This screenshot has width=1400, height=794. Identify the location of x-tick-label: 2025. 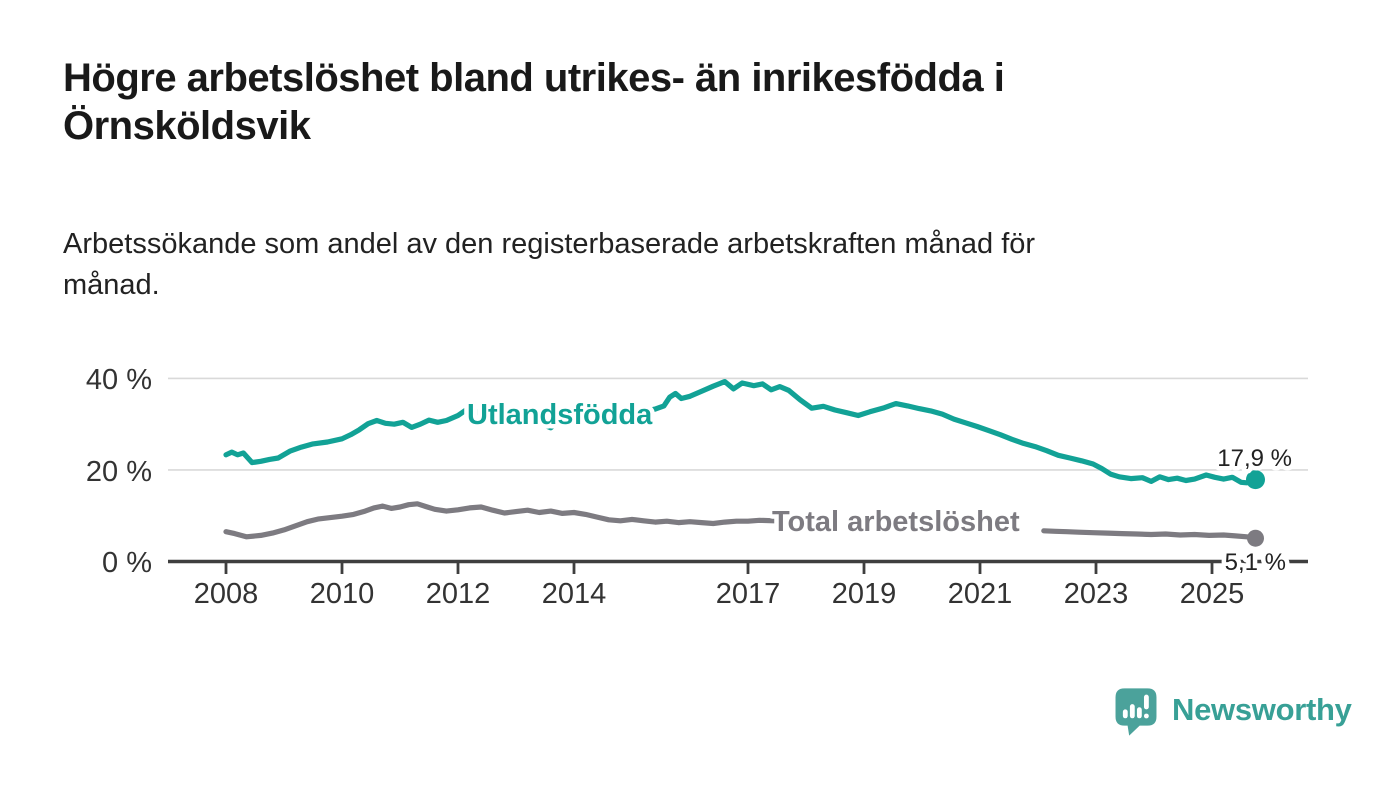
(1212, 594).